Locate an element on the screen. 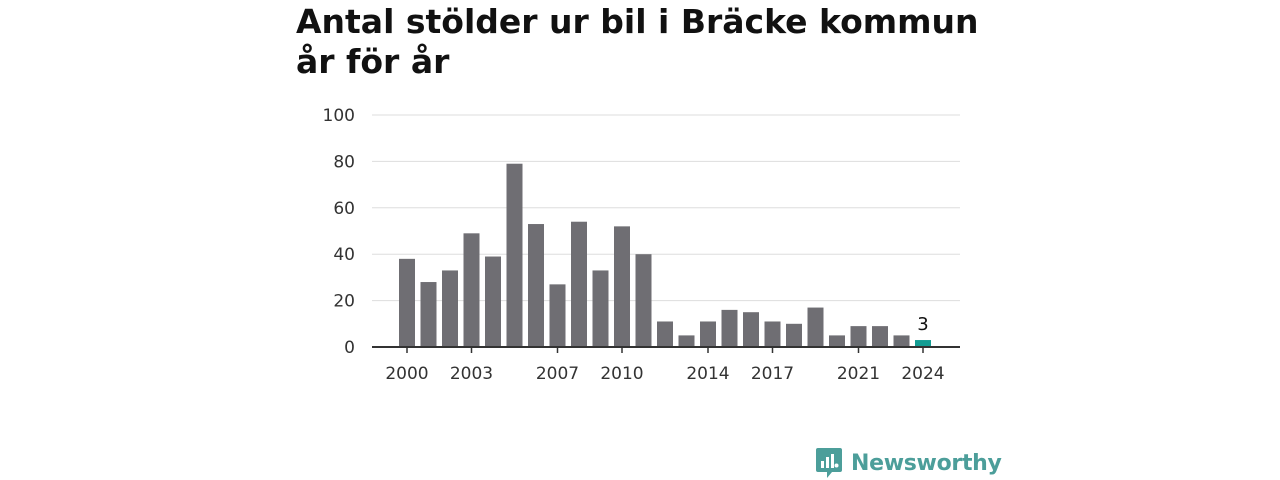 The height and width of the screenshot is (480, 1280). y-tick-label: 0 is located at coordinates (349, 348).